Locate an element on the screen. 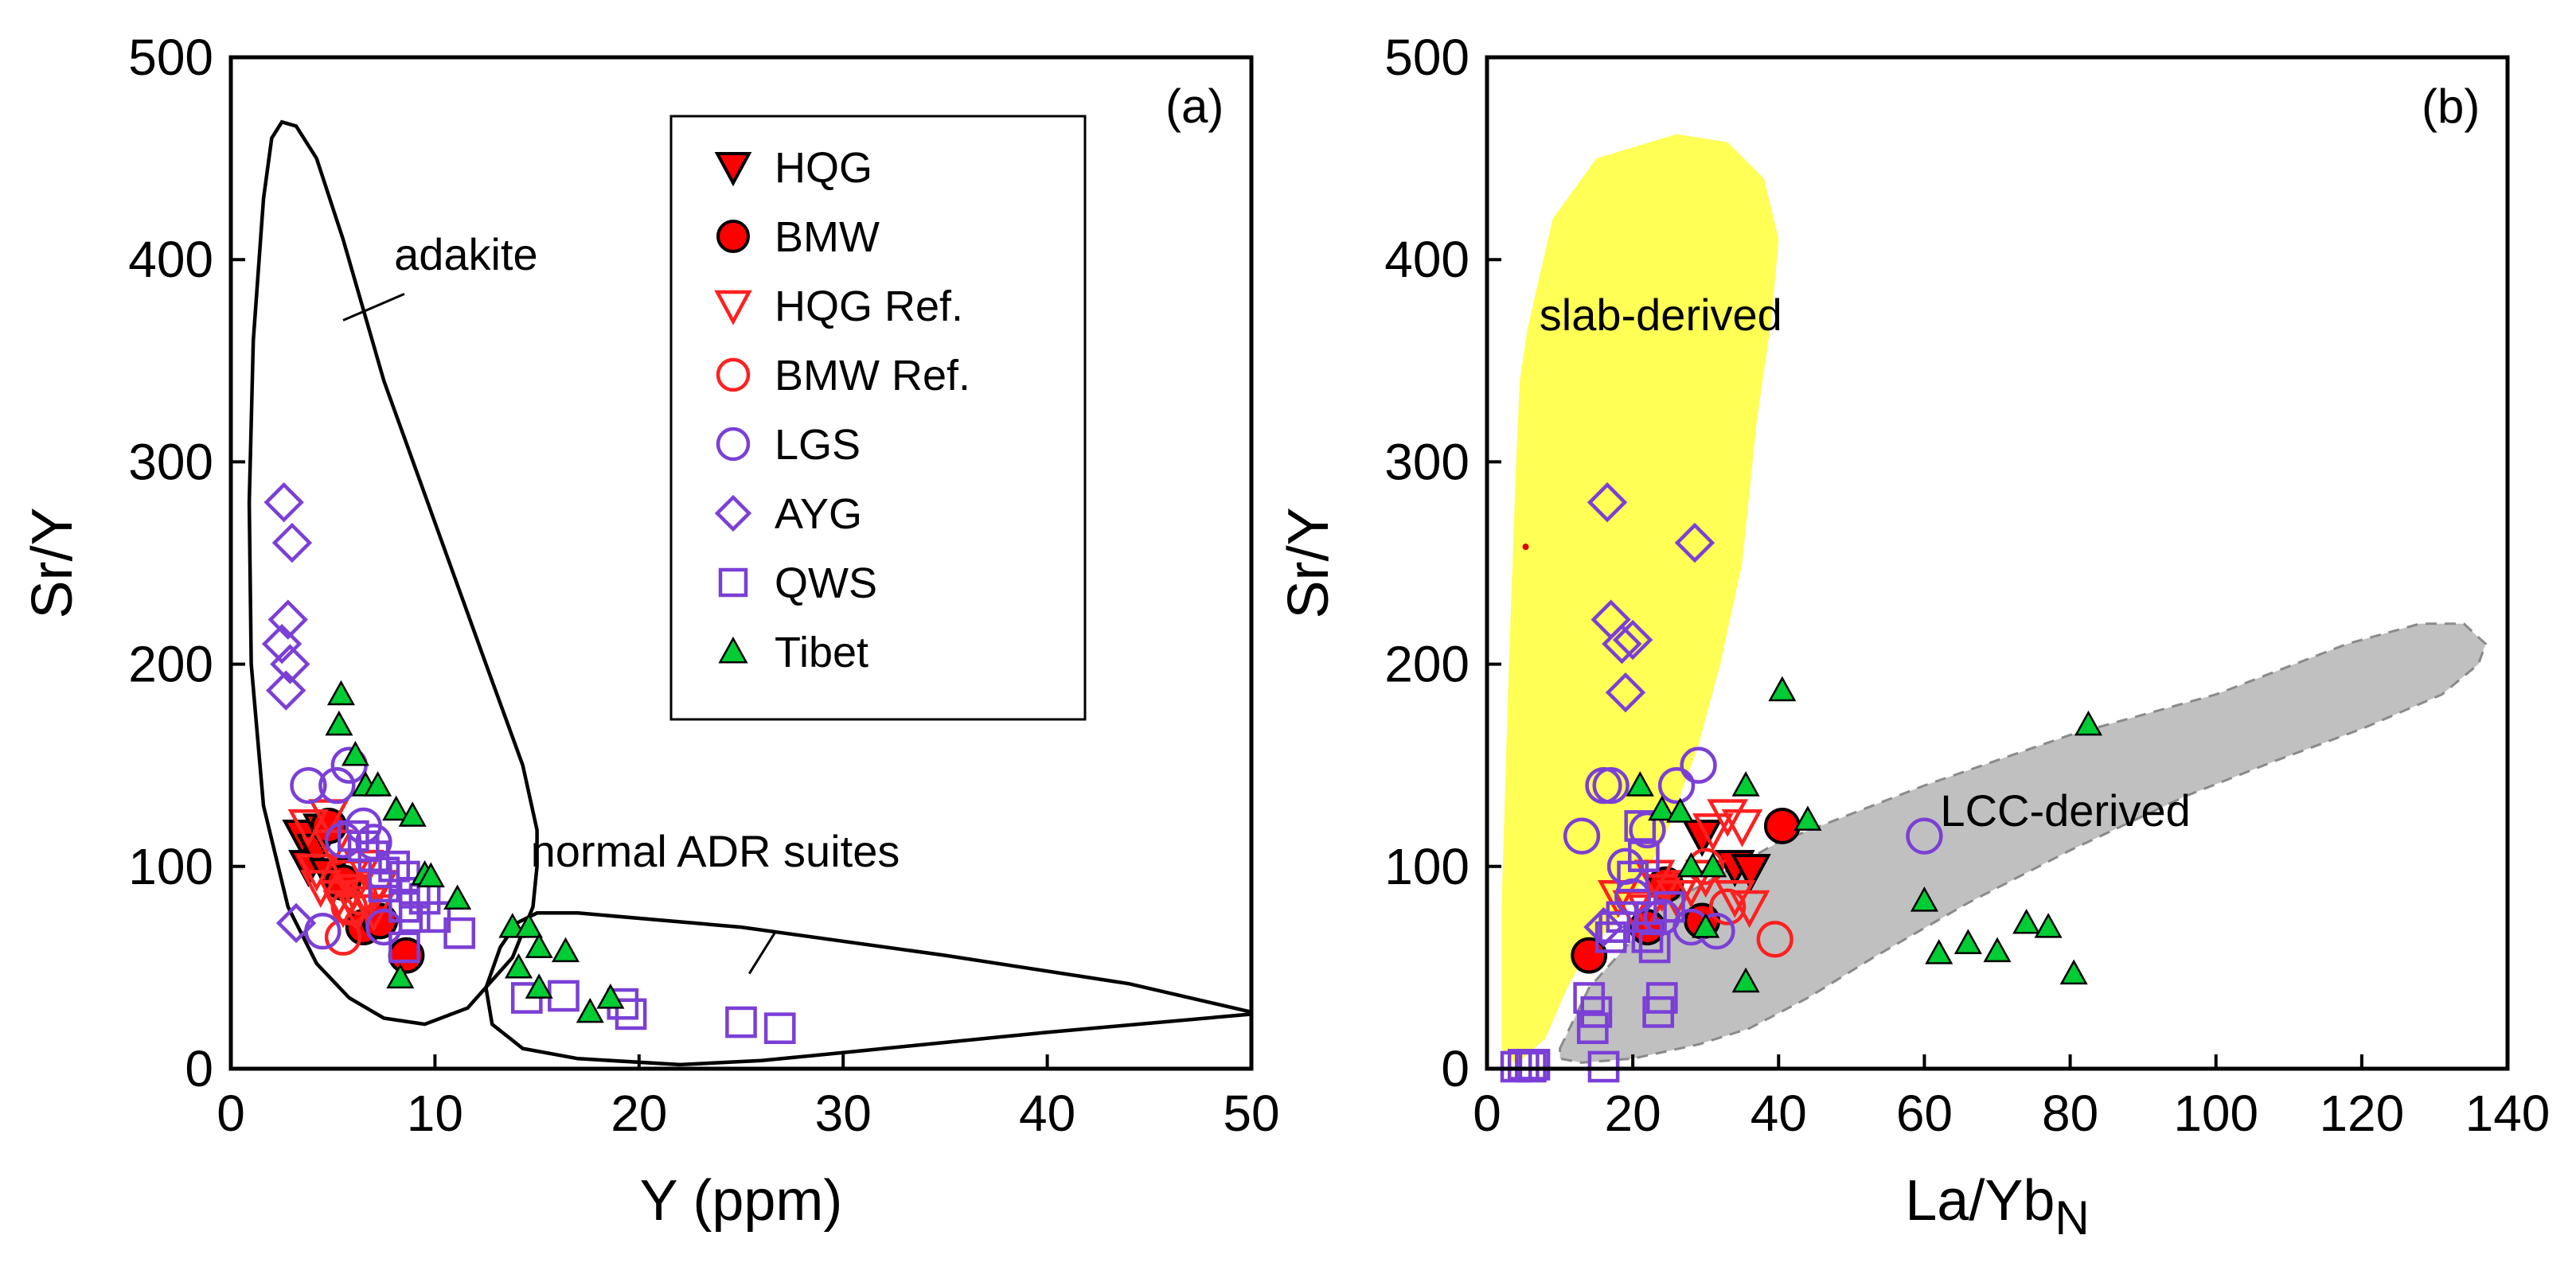 This screenshot has height=1278, width=2576. legend-item-lgs: LGS is located at coordinates (788, 445).